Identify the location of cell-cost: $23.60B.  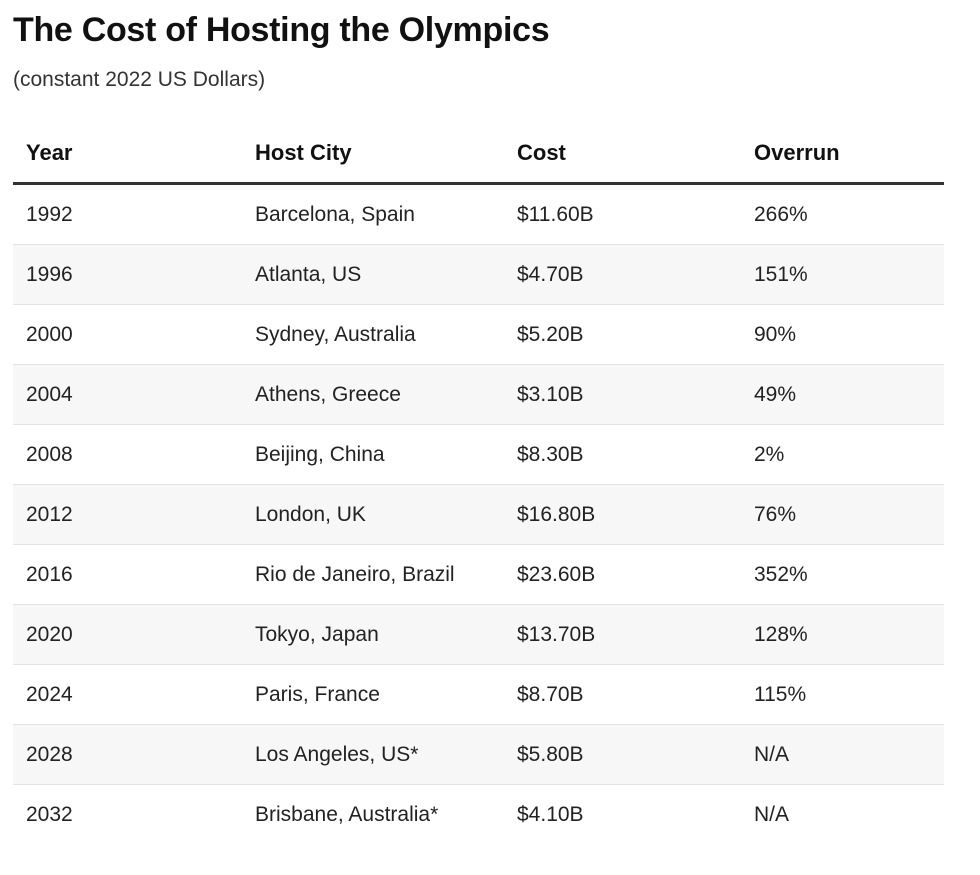
(622, 574).